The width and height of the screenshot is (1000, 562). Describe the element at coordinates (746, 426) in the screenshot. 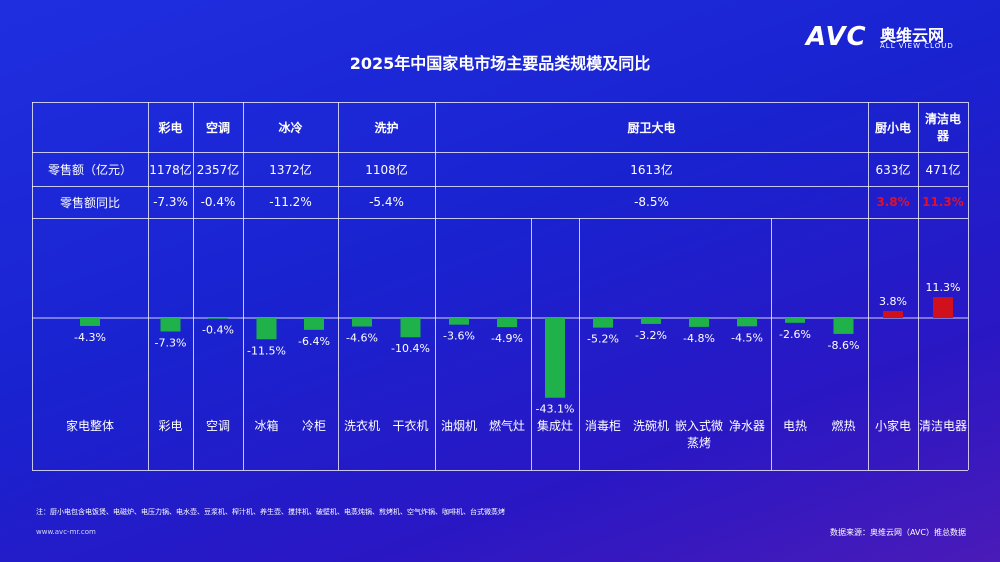

I see `x-tick-label: 净水器` at that location.